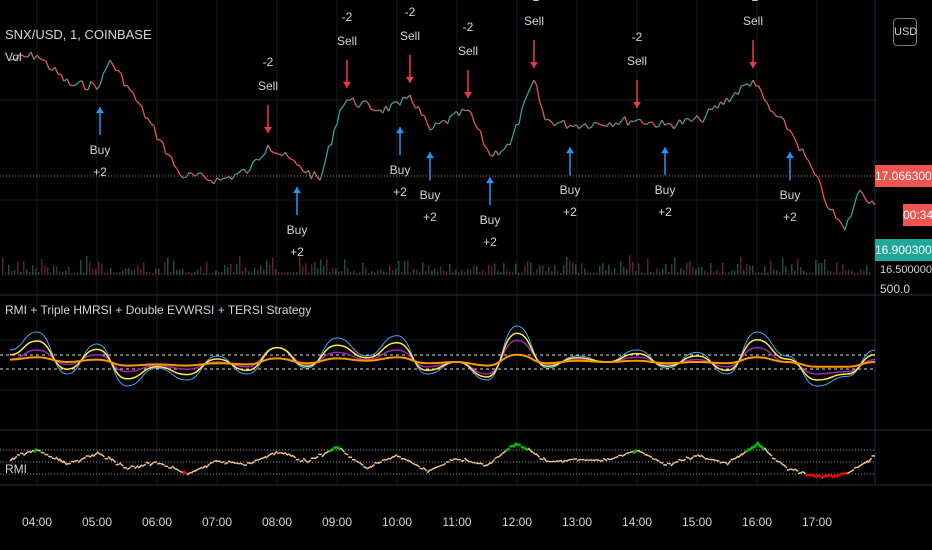 The image size is (932, 550). What do you see at coordinates (217, 522) in the screenshot?
I see `time-axis-tick: 07:00` at bounding box center [217, 522].